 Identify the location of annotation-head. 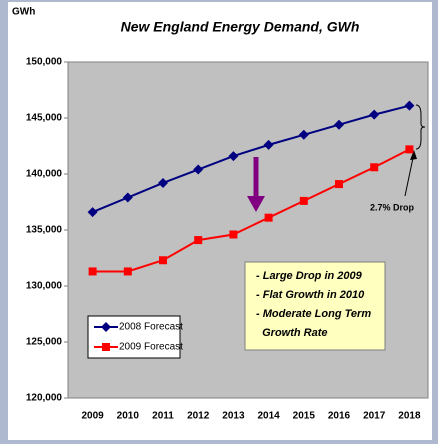
(413, 155).